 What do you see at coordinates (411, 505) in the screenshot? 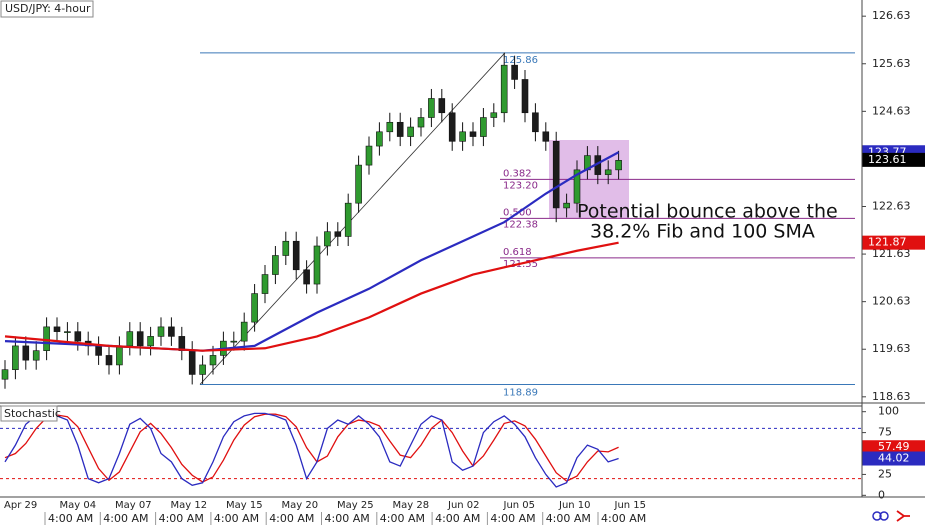
I see `x-date-label: May 28` at bounding box center [411, 505].